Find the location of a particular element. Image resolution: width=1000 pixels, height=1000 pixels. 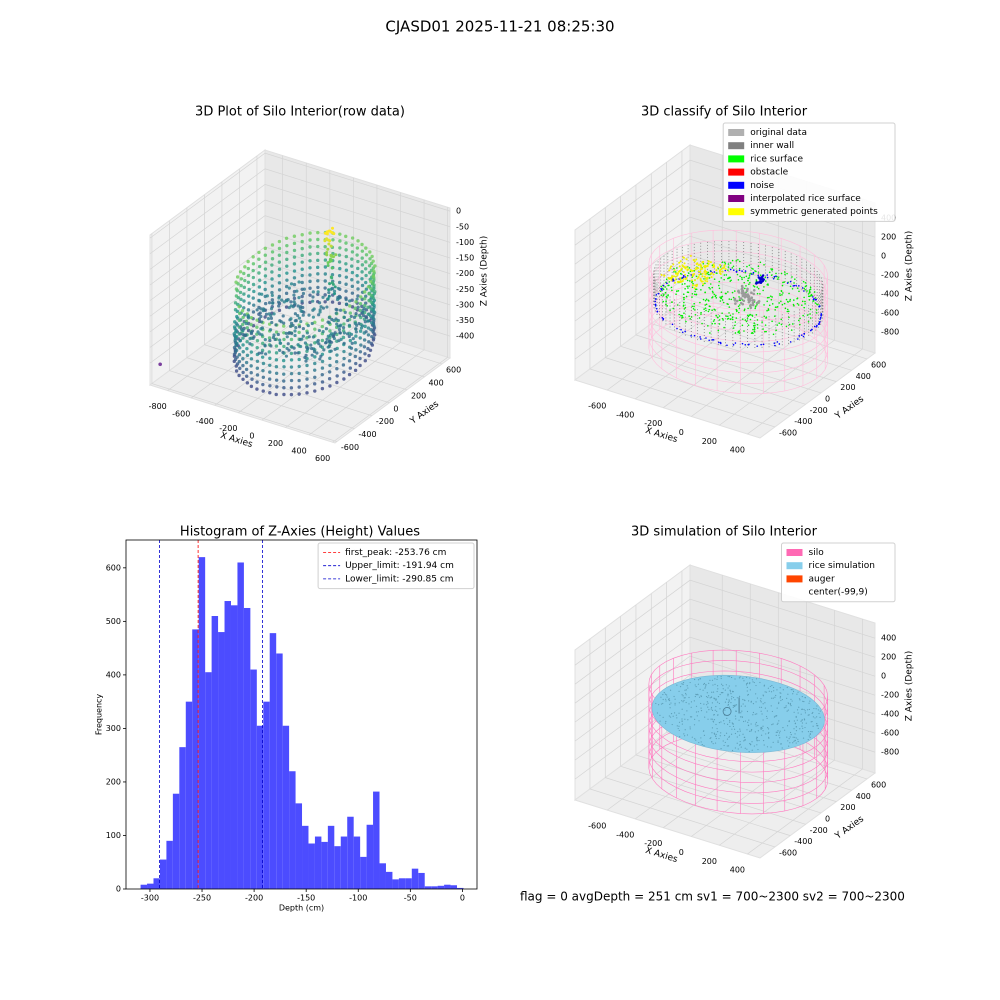

x-tick-label: -200 is located at coordinates (653, 843).